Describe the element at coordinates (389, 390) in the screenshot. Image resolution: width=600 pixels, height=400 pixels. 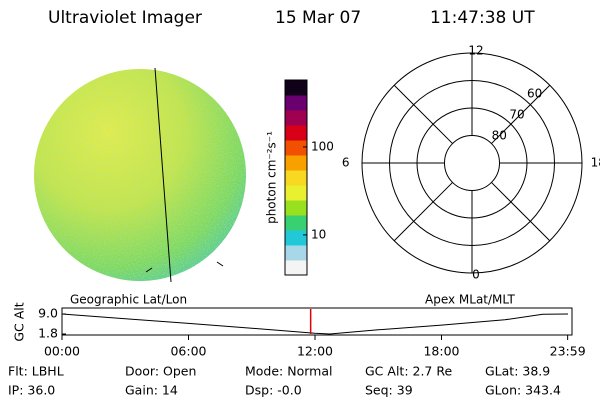
I see `info-field: Seq: 39` at that location.